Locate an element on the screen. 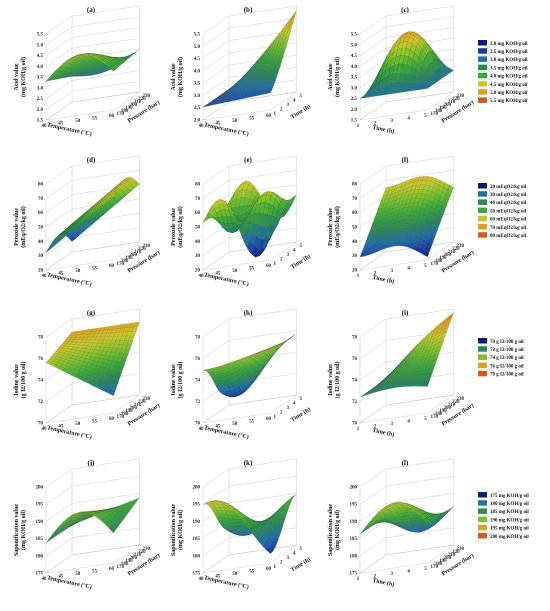  panel-label: (l) is located at coordinates (405, 463).